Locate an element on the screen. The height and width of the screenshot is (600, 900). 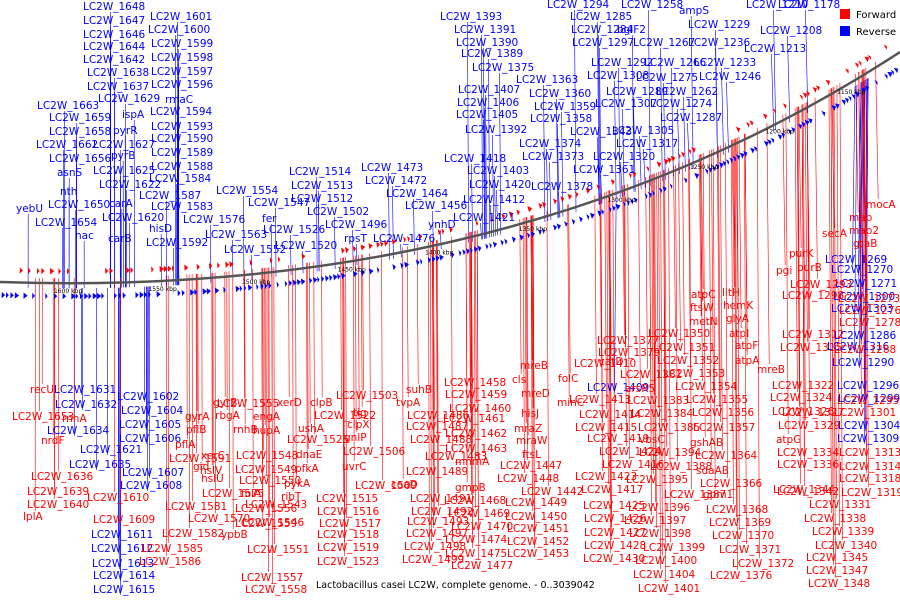
forward-gene-label: LC2W_1322 is located at coordinates (803, 386).